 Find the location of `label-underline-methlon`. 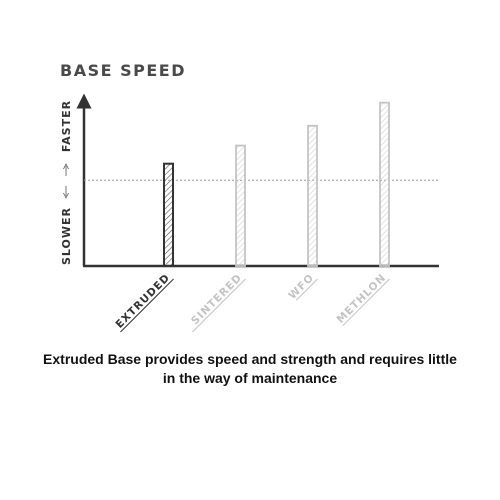

label-underline-methlon is located at coordinates (366, 302).